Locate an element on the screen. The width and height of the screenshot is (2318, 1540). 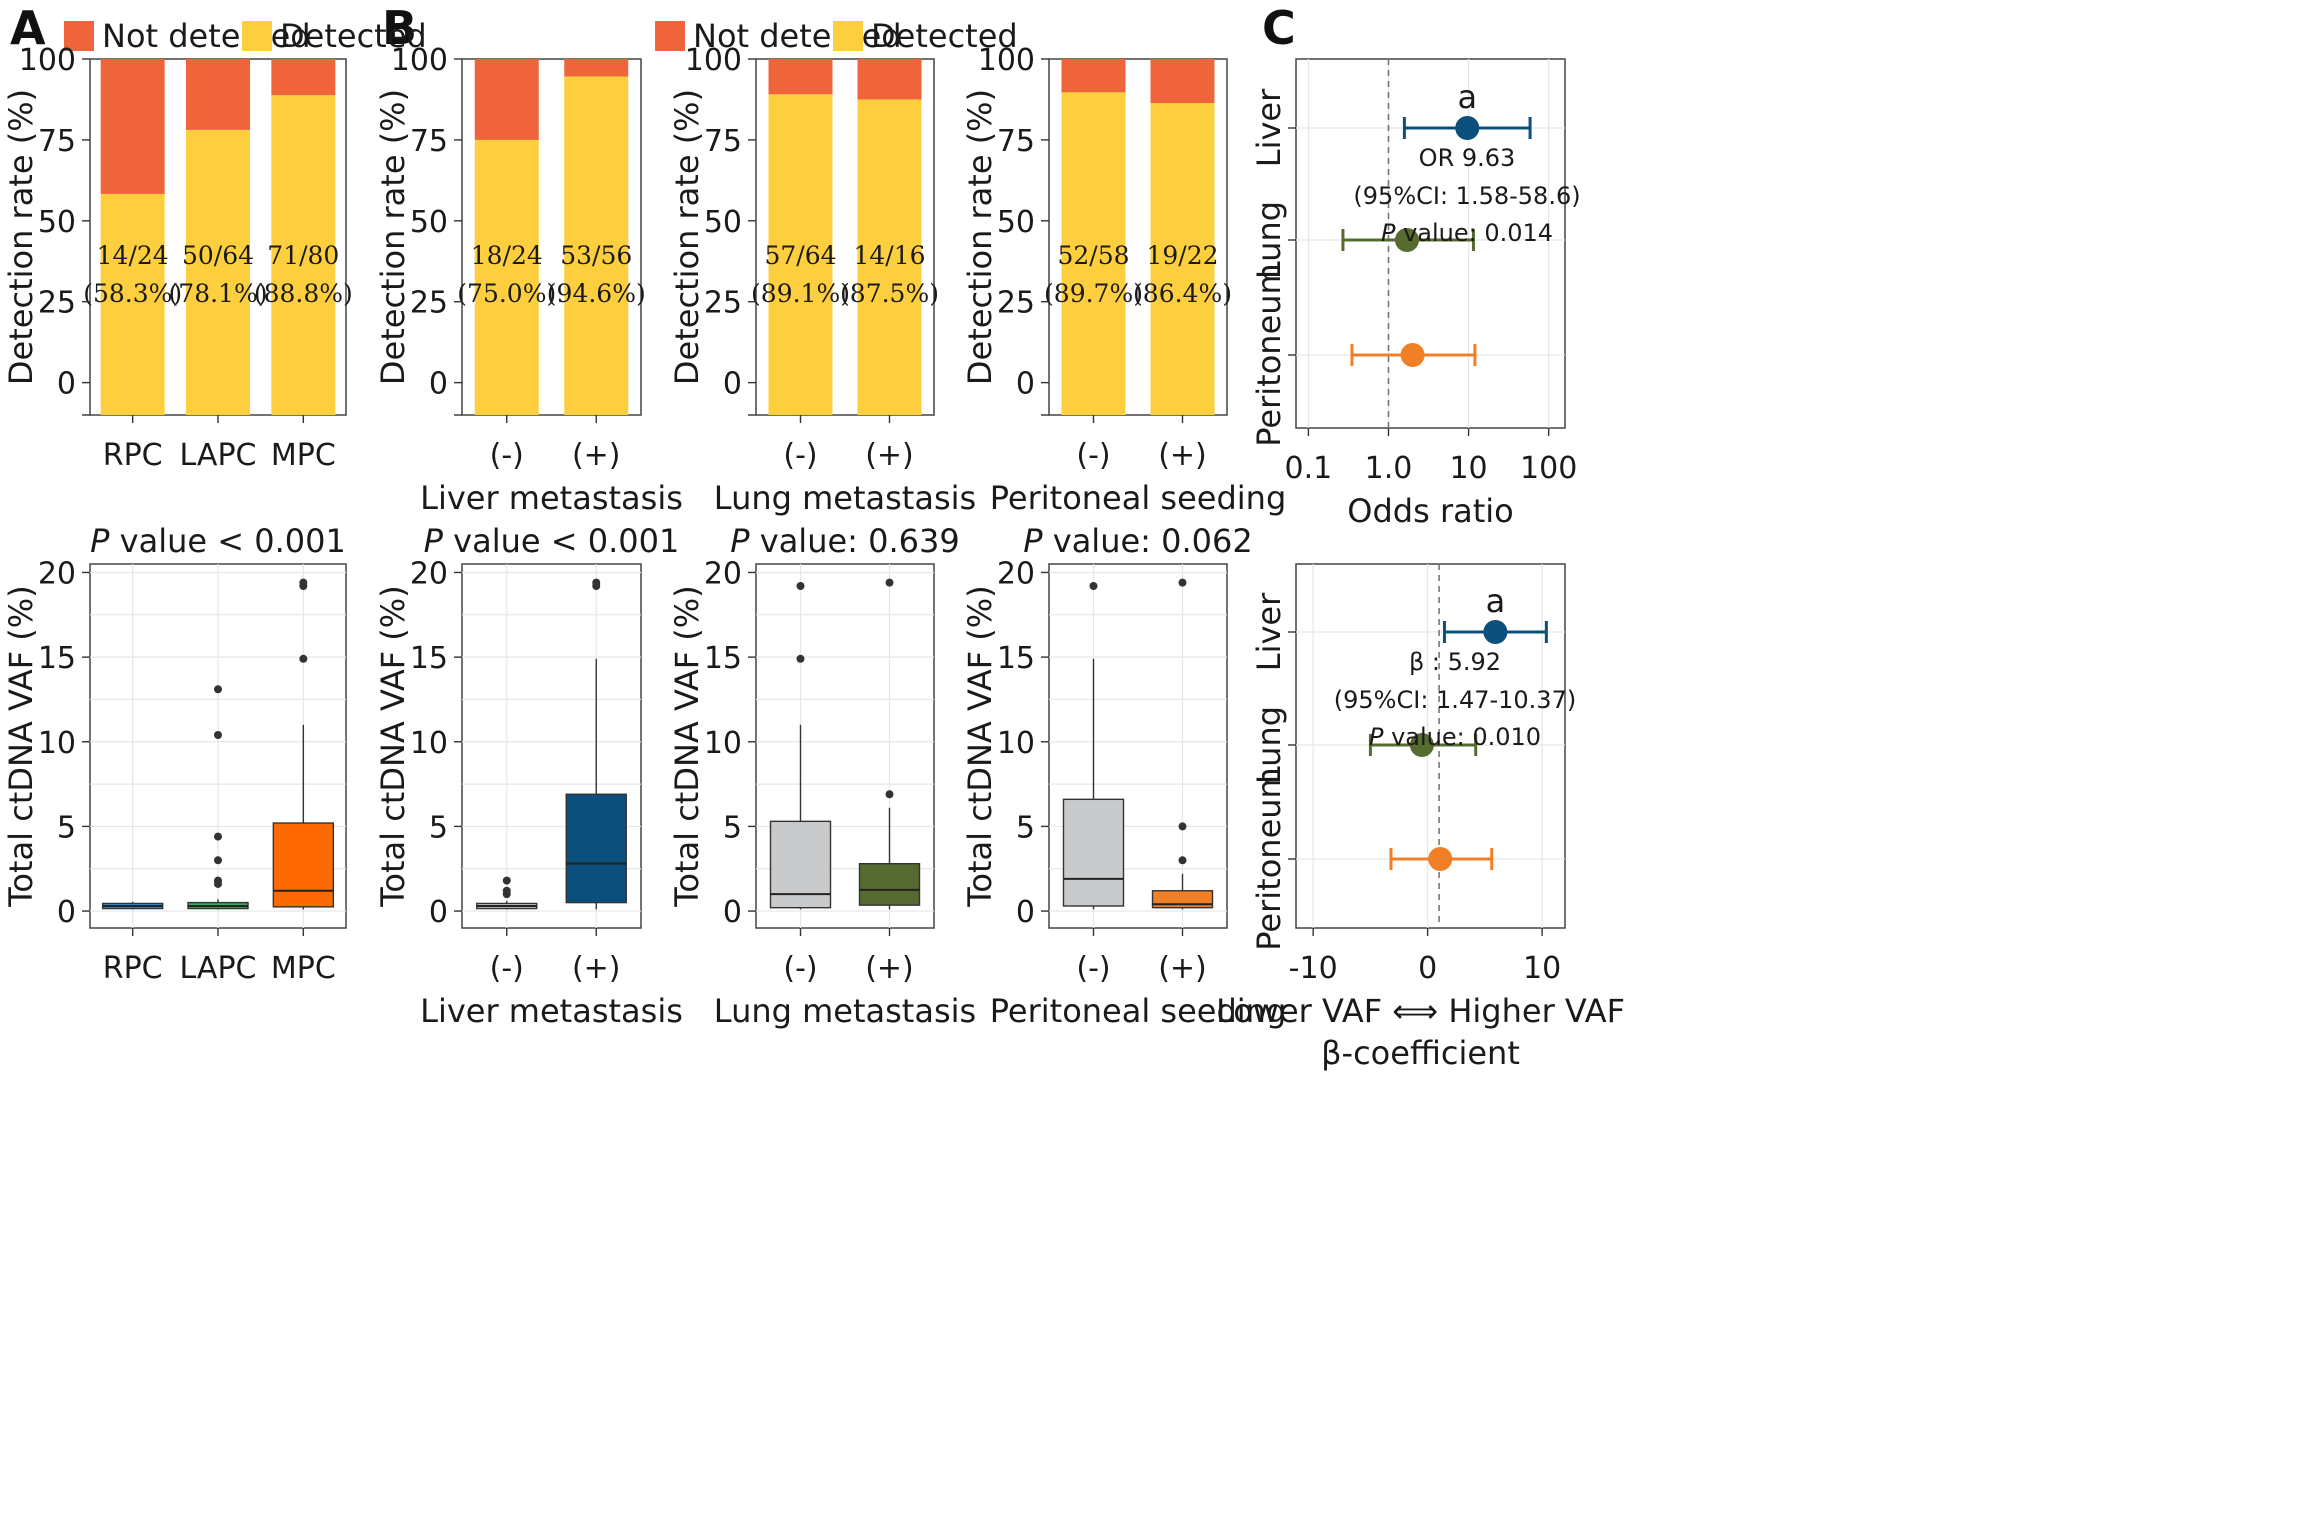
panel-p-value: P value < 0.001 is located at coordinates (218, 541).